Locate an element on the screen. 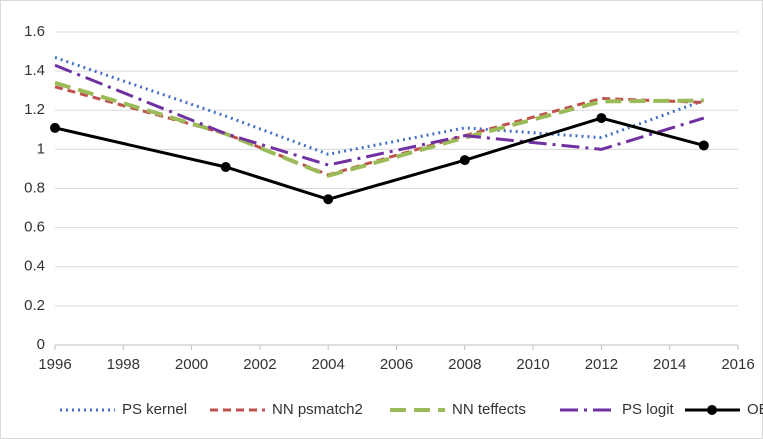 This screenshot has height=439, width=763. legend-label: NN psmatch2 is located at coordinates (317, 409).